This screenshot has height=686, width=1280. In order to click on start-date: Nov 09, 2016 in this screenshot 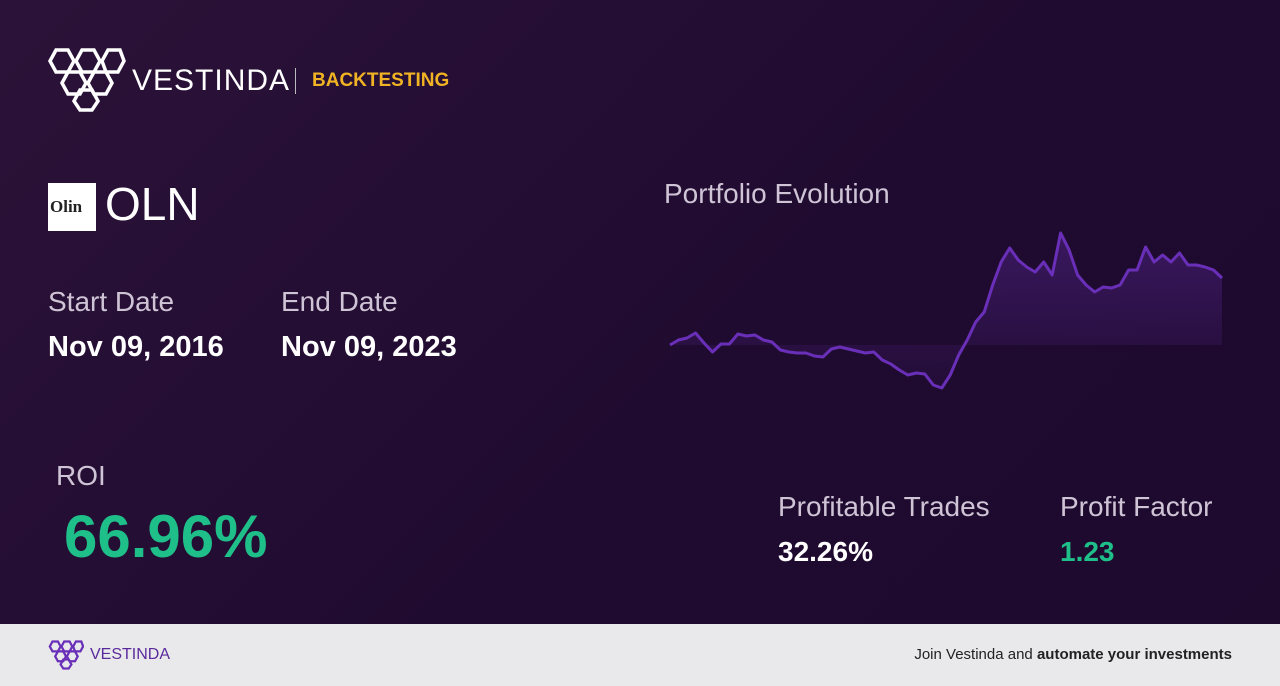, I will do `click(136, 347)`.